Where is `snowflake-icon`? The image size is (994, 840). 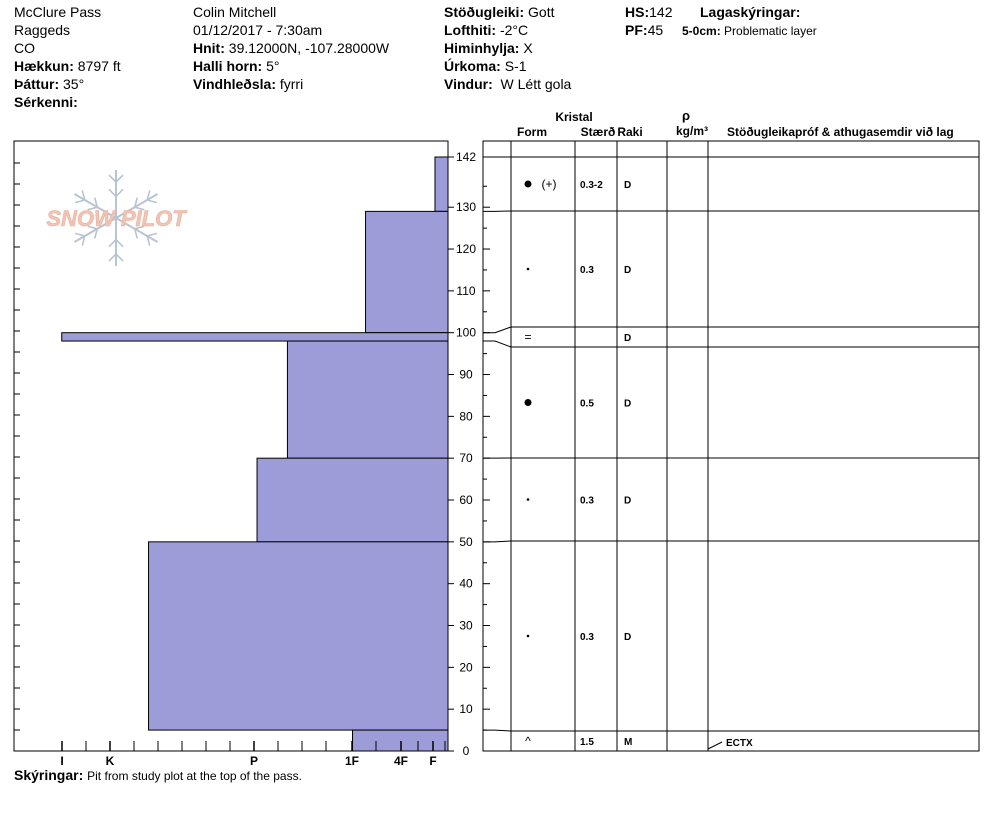
snowflake-icon is located at coordinates (116, 218).